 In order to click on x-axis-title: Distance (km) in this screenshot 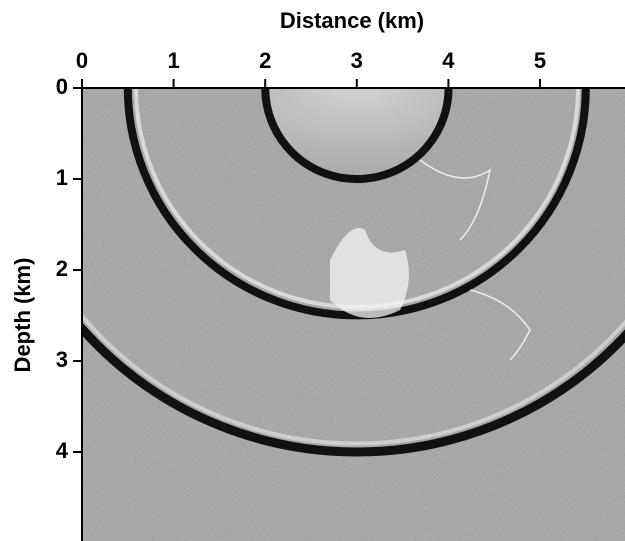, I will do `click(352, 20)`.